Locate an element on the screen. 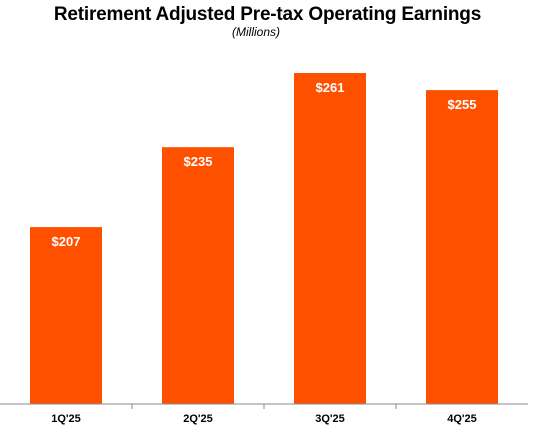 This screenshot has height=440, width=535. x-tick-label-2: 2Q'25 is located at coordinates (198, 419).